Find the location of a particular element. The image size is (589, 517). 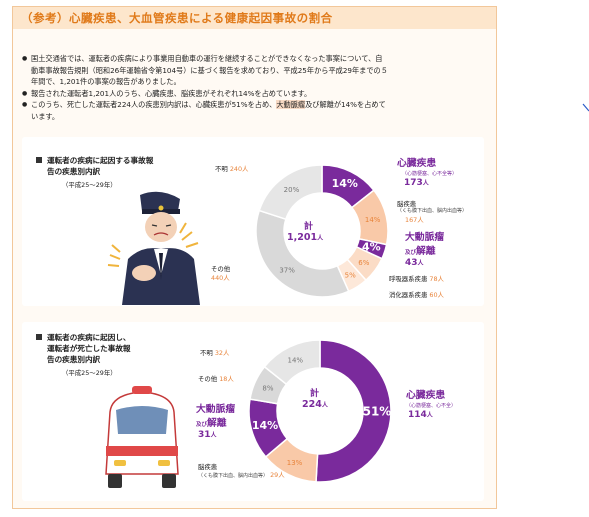

label-heart-1-count-value: 173 is located at coordinates (413, 183).